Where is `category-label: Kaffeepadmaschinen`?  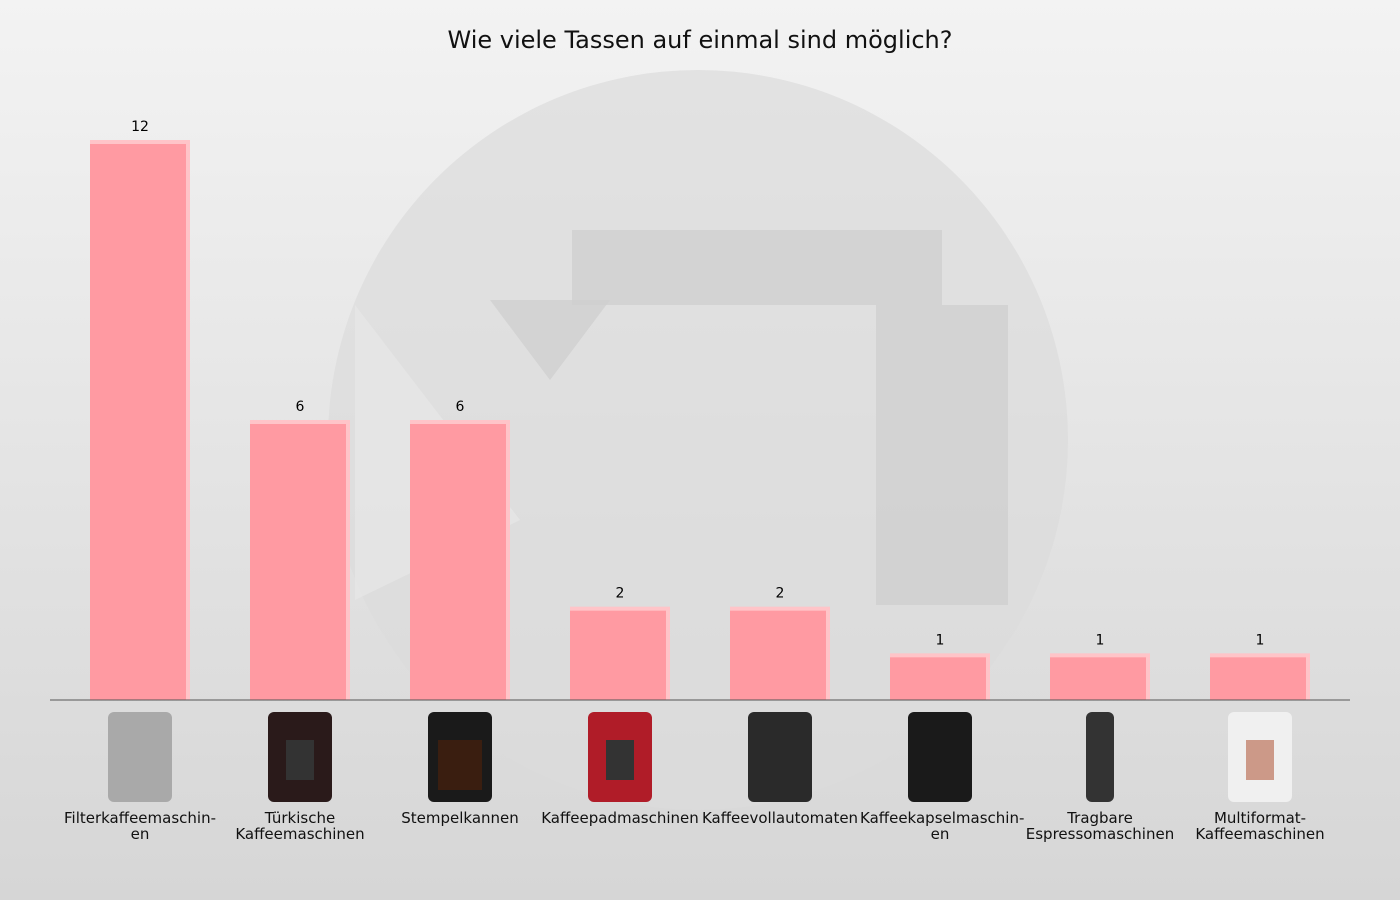
category-label: Kaffeepadmaschinen is located at coordinates (620, 818).